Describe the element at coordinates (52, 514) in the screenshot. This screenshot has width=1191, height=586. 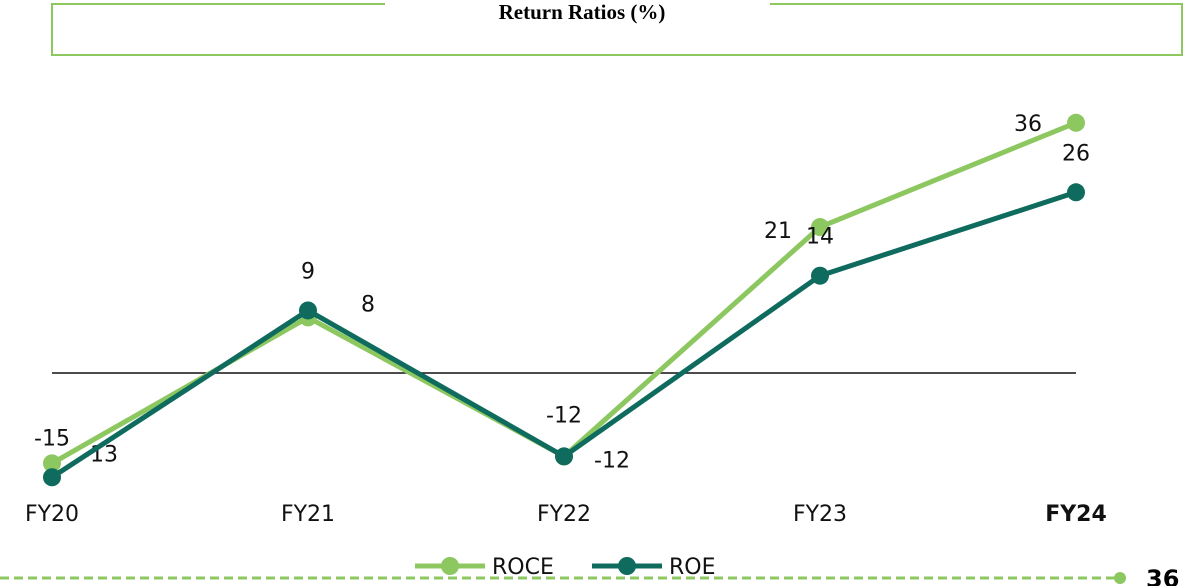
I see `x-tick-label: FY20` at that location.